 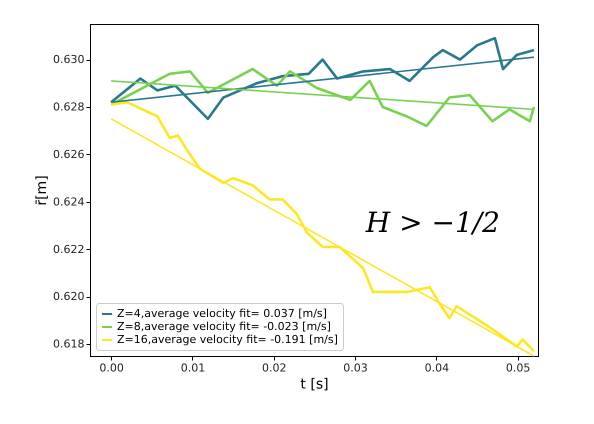 What do you see at coordinates (518, 368) in the screenshot?
I see `x-tick-label: 0.05` at bounding box center [518, 368].